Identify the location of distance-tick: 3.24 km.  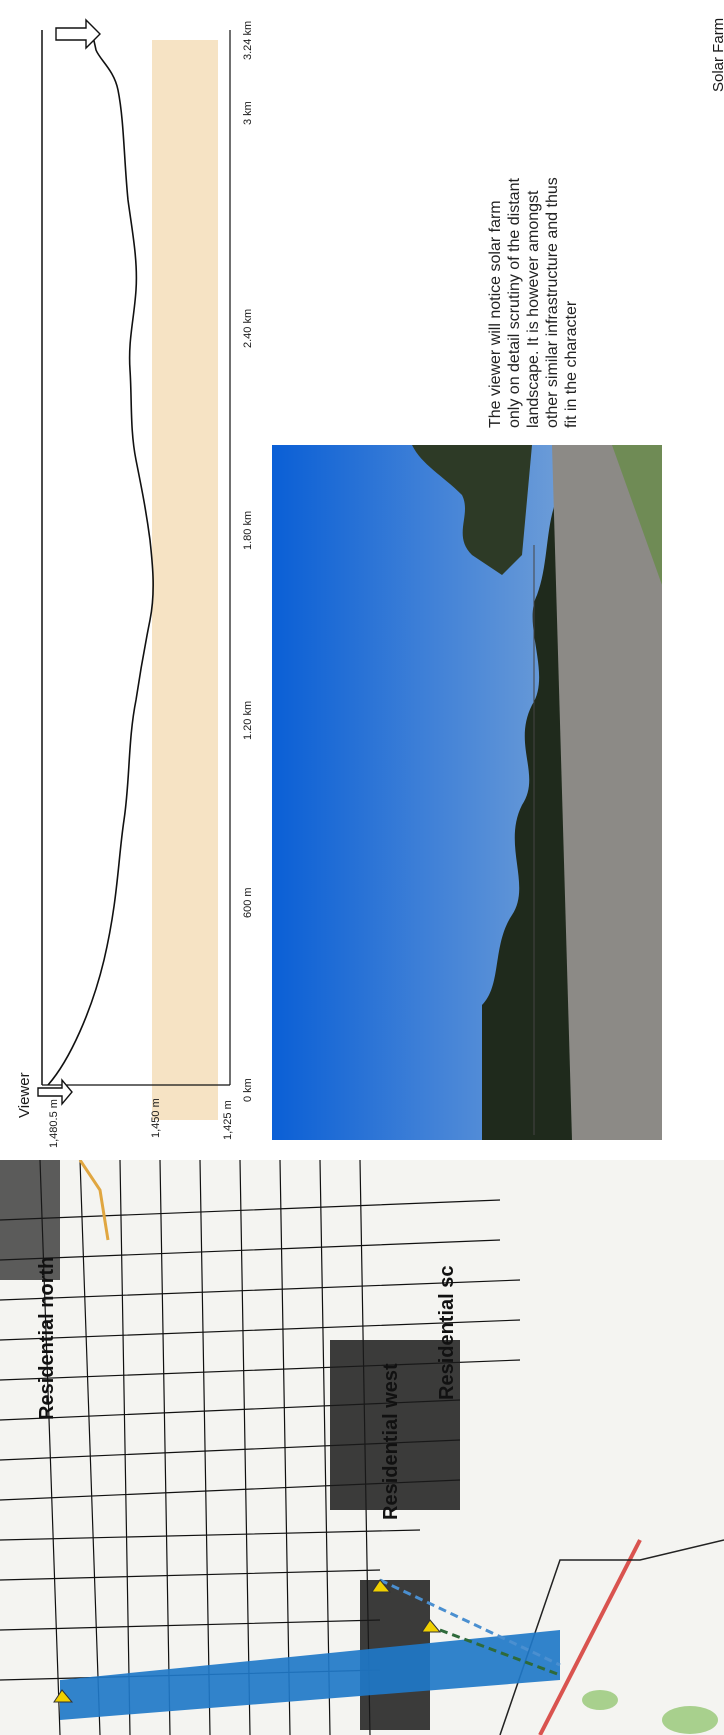
(248, 40).